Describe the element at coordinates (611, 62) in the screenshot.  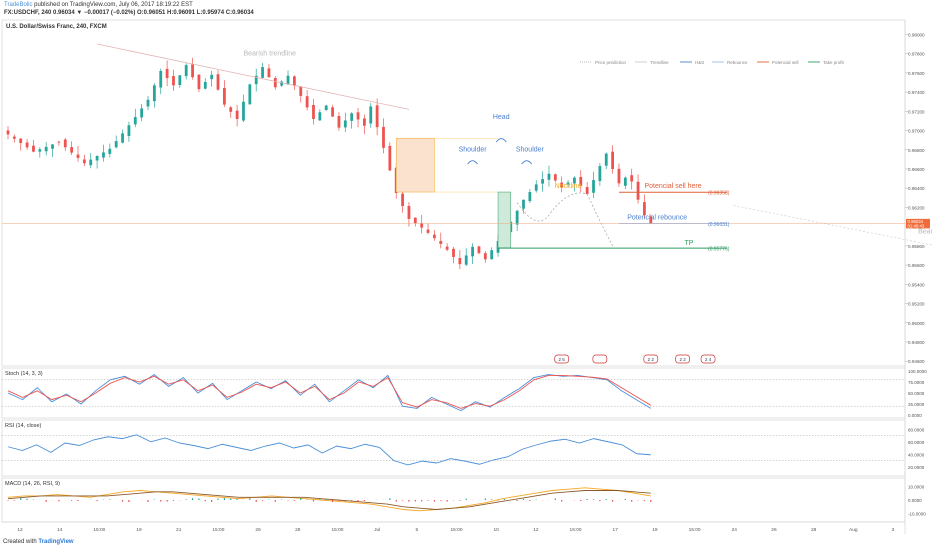
I see `legend-label-0: Price prediction` at that location.